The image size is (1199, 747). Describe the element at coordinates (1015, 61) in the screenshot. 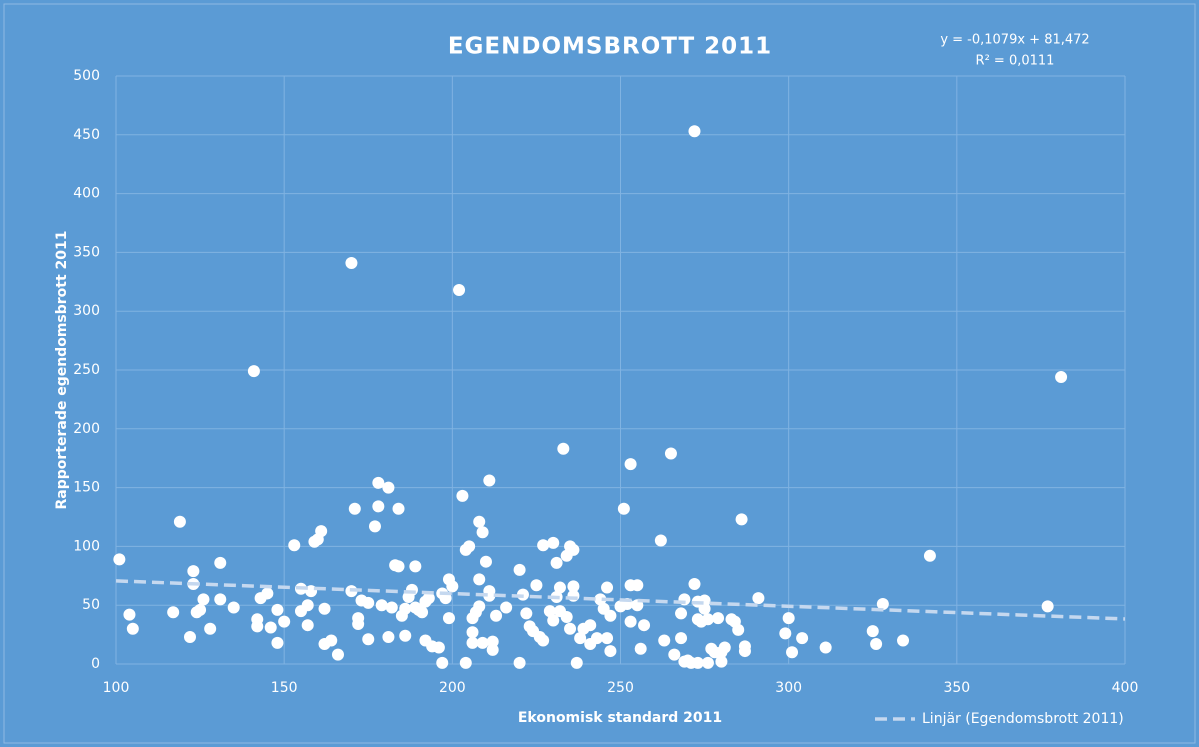

I see `trend-r2: R² = 0,0111` at that location.